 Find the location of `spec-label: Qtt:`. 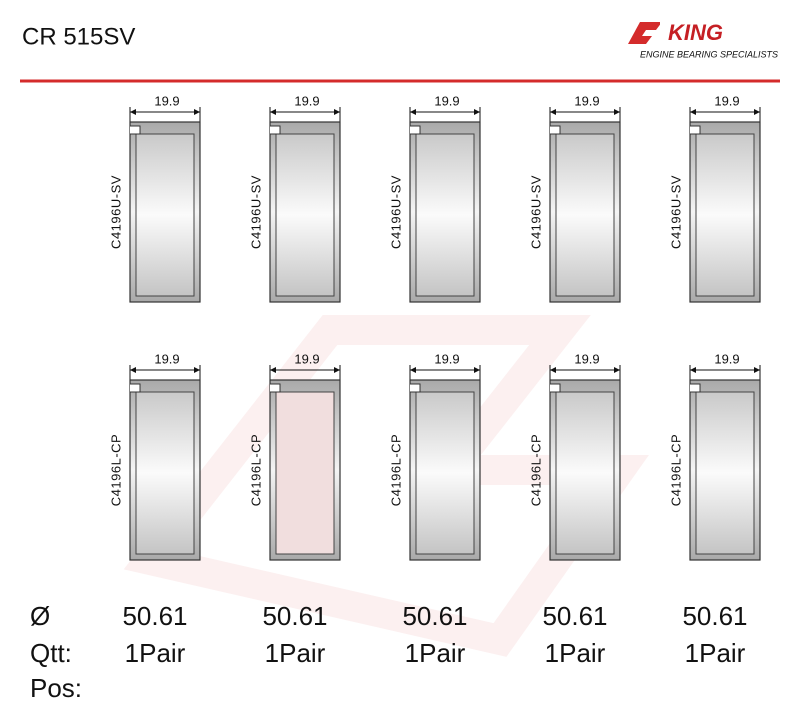

spec-label: Qtt: is located at coordinates (51, 653).